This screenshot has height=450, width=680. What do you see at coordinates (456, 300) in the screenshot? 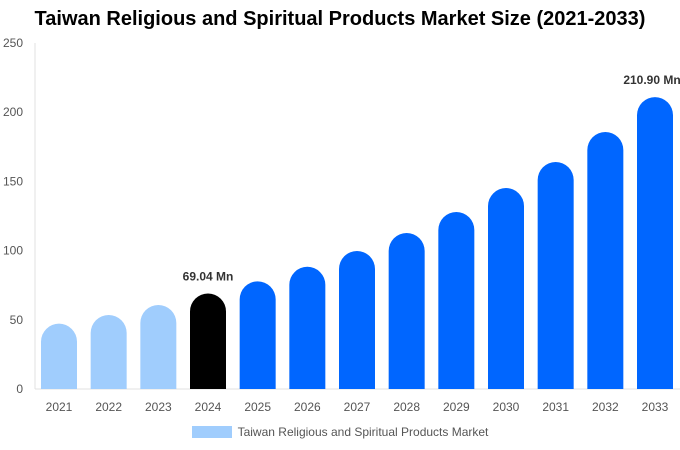
I see `bar-2029` at bounding box center [456, 300].